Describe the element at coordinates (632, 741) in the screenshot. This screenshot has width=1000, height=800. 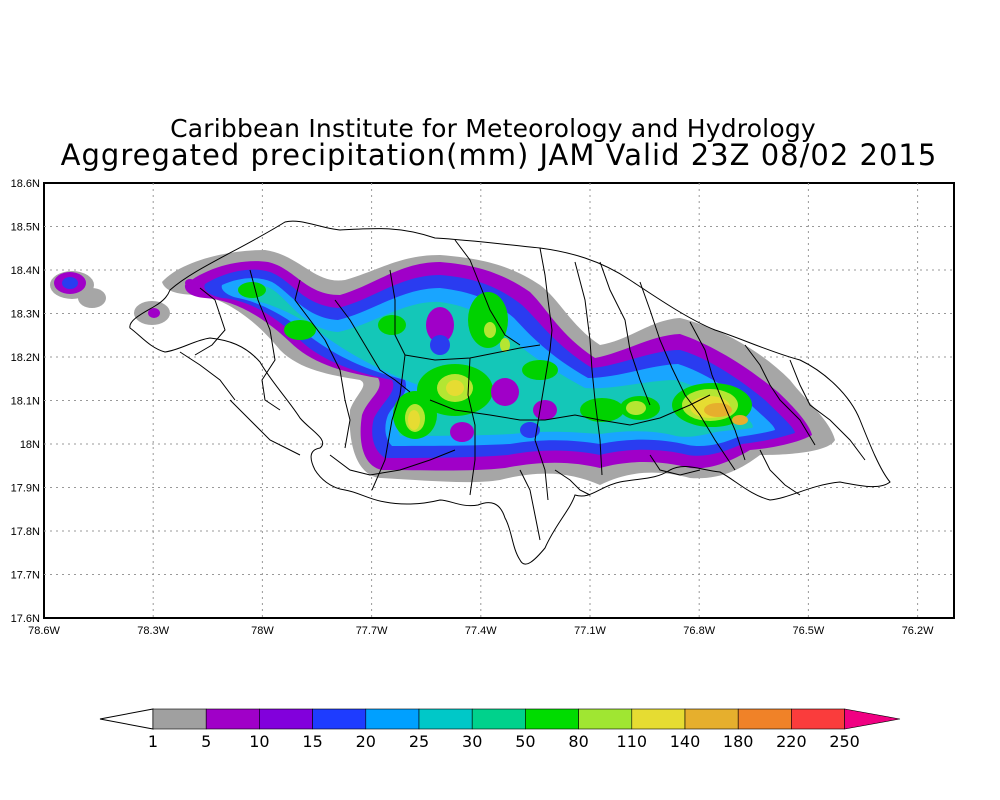
I see `colorbar-label: 110` at that location.